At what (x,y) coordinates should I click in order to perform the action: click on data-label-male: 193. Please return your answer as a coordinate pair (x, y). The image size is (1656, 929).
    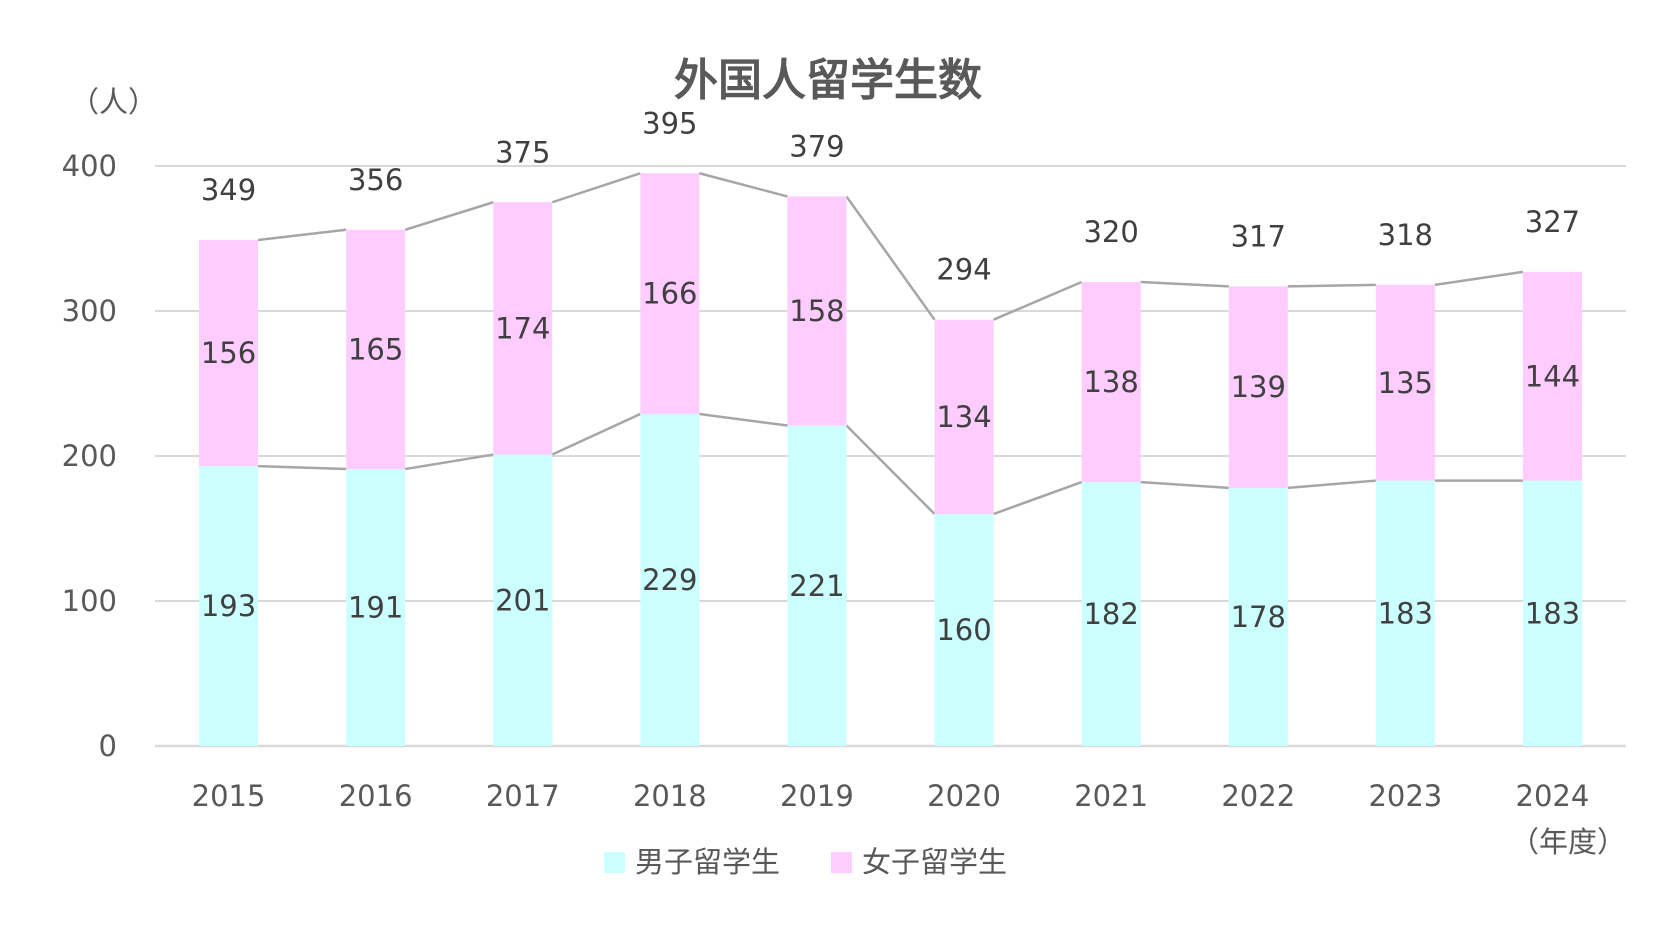
    Looking at the image, I should click on (228, 606).